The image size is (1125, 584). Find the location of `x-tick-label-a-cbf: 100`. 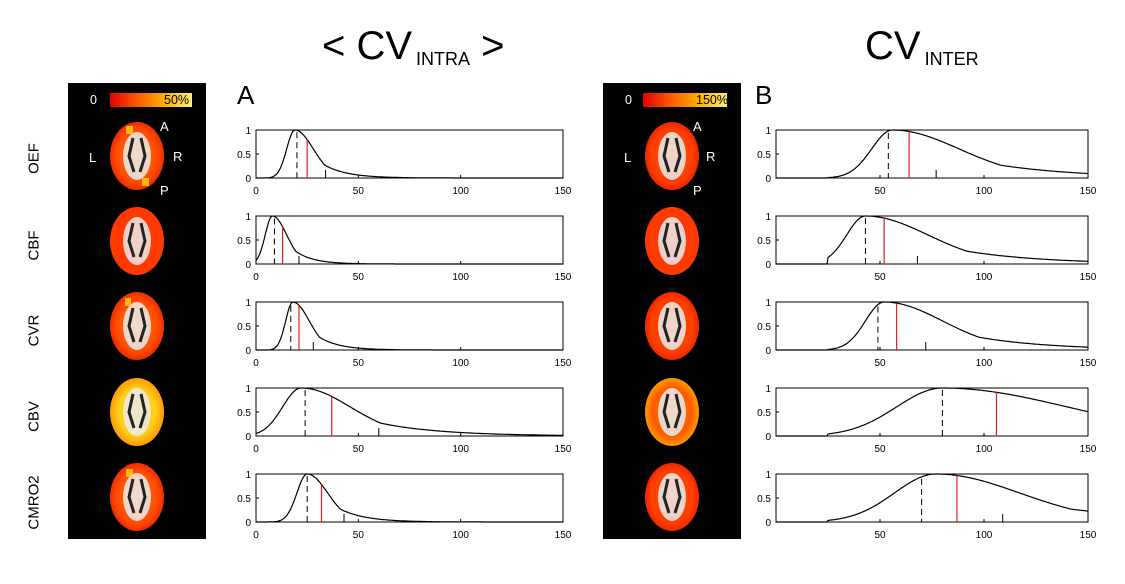

x-tick-label-a-cbf: 100 is located at coordinates (460, 277).